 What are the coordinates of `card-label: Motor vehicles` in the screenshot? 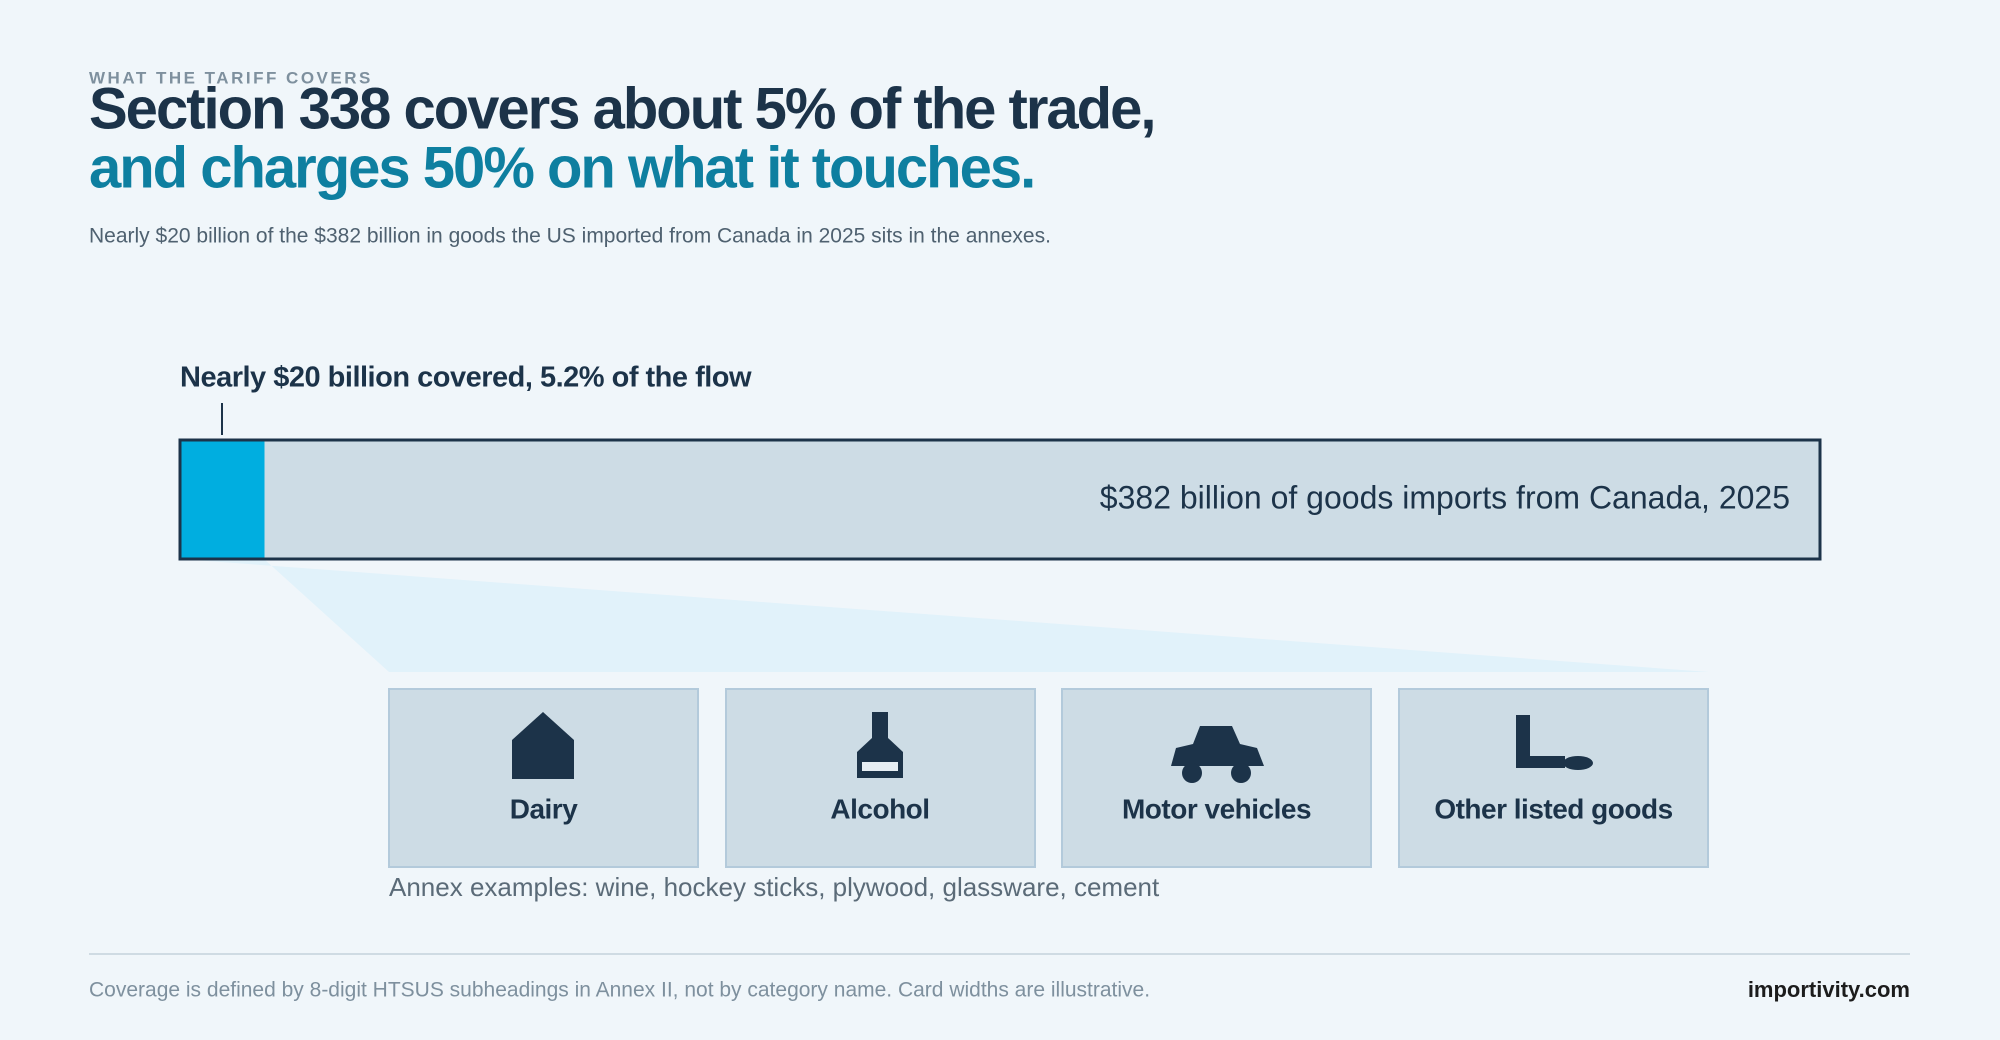 It's located at (1216, 808).